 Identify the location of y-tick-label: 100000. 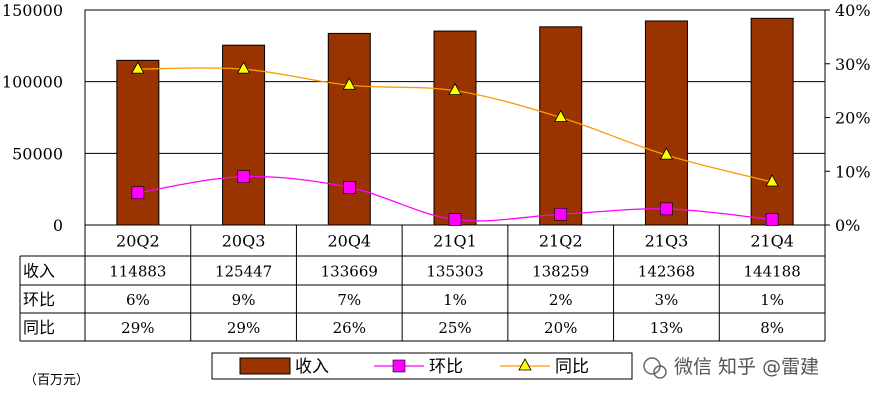
(32, 82).